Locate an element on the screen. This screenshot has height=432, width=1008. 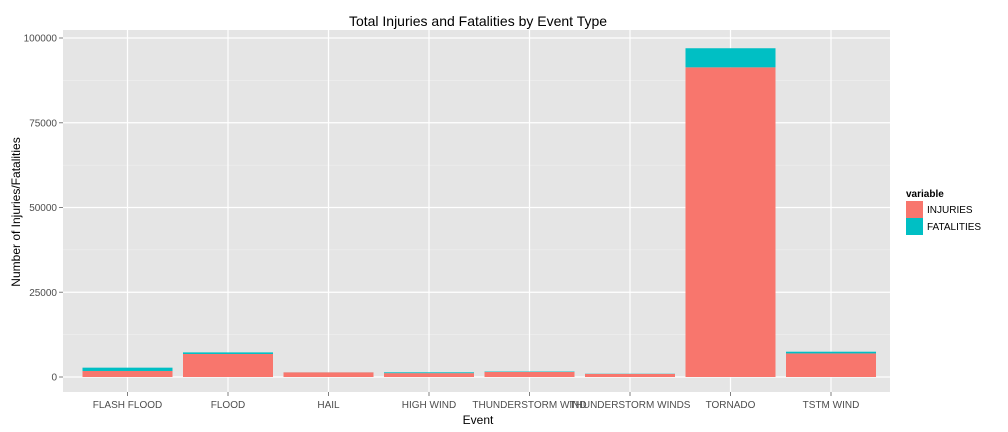
x-tick-label: HIGH WIND is located at coordinates (429, 405).